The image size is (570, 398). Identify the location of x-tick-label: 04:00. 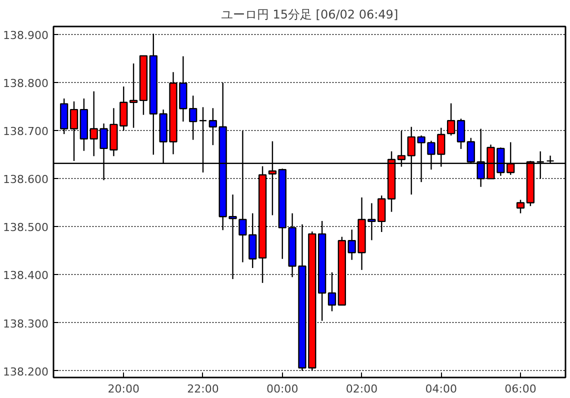
(441, 389).